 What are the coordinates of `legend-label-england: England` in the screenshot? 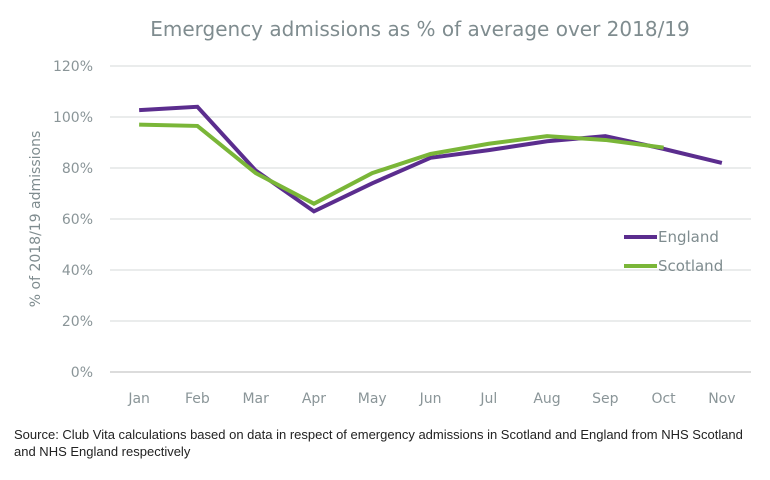 It's located at (688, 237).